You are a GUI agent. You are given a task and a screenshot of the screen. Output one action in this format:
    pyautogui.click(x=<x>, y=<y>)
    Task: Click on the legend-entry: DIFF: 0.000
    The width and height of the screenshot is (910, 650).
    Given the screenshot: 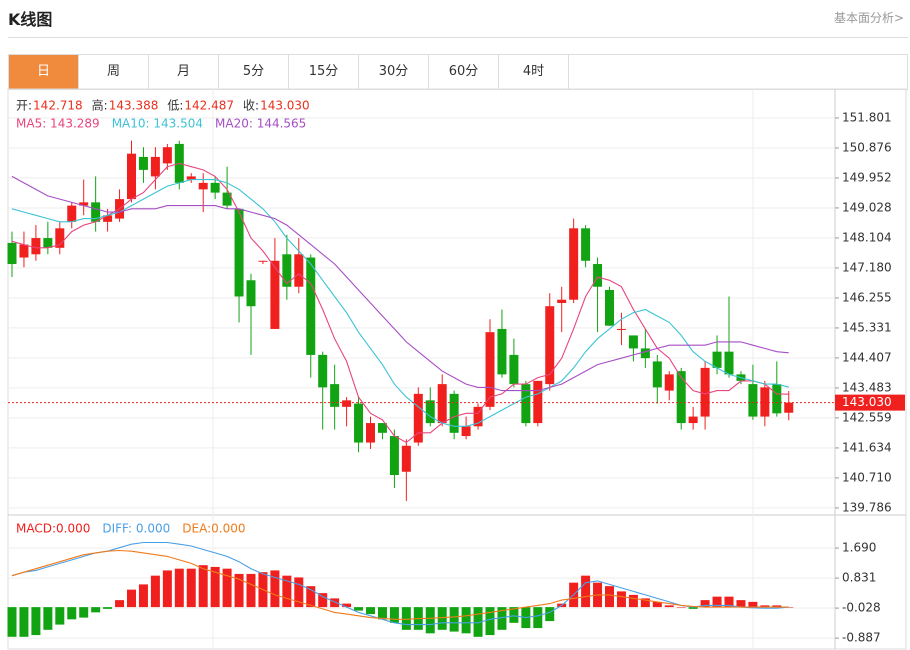 What is the action you would take?
    pyautogui.click(x=136, y=529)
    